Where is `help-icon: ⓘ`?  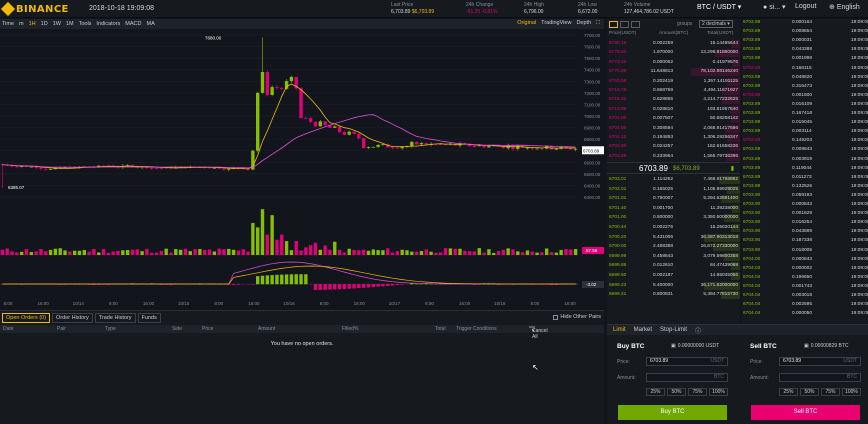
help-icon: ⓘ is located at coordinates (698, 331).